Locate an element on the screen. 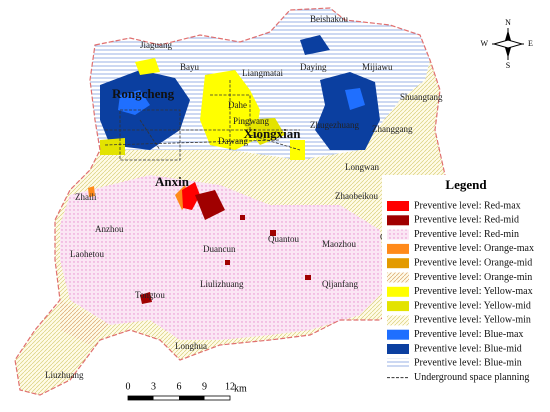 The height and width of the screenshot is (412, 550). legend-label: Preventive level: Blue-mid is located at coordinates (468, 348).